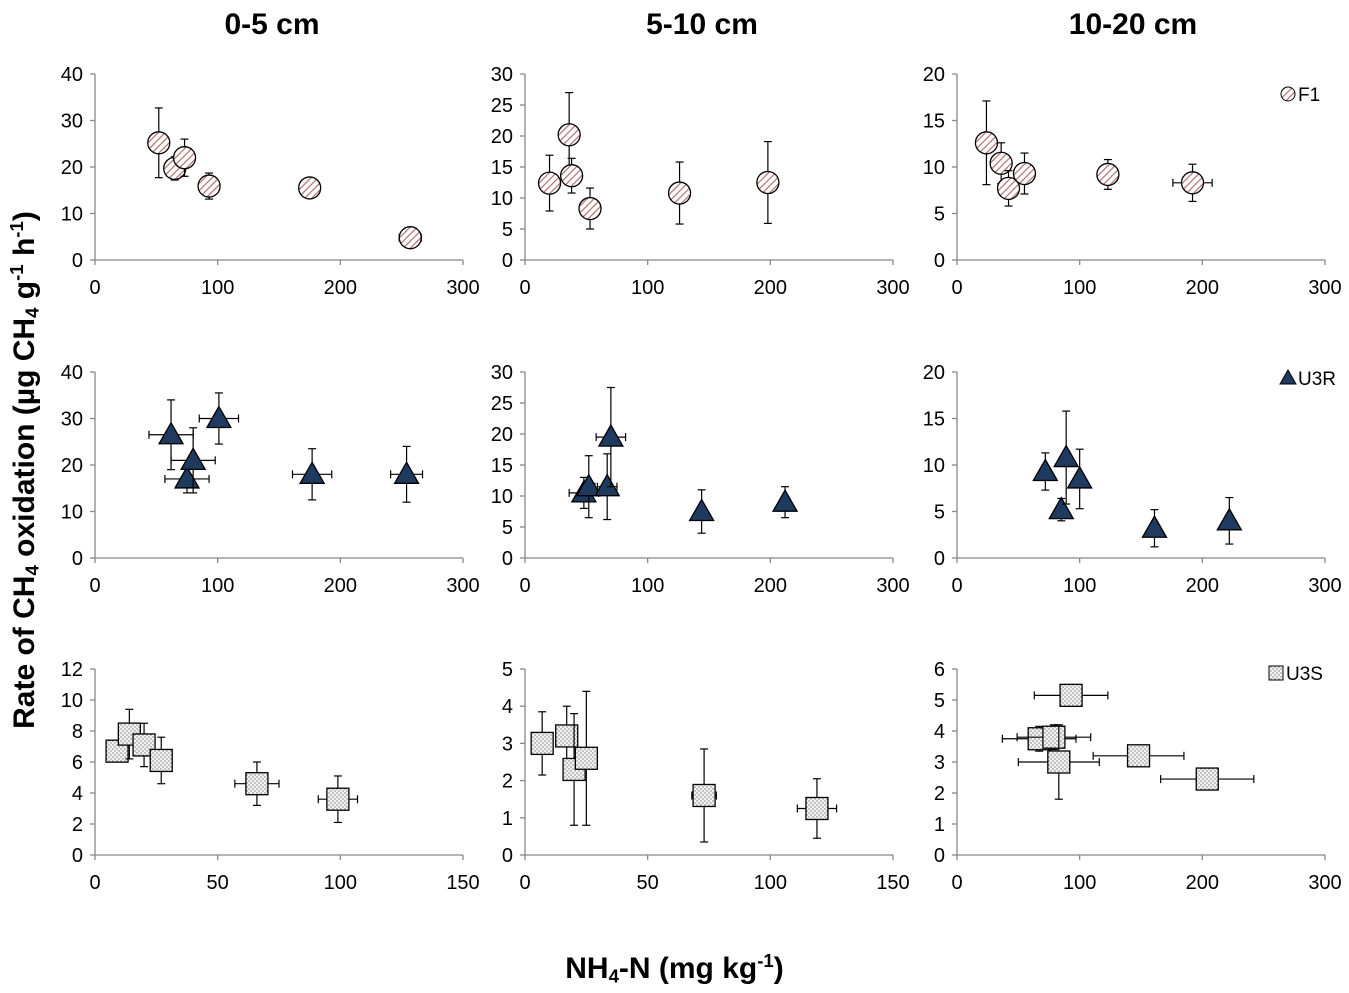  I want to click on x-tick-label: 50, so click(648, 883).